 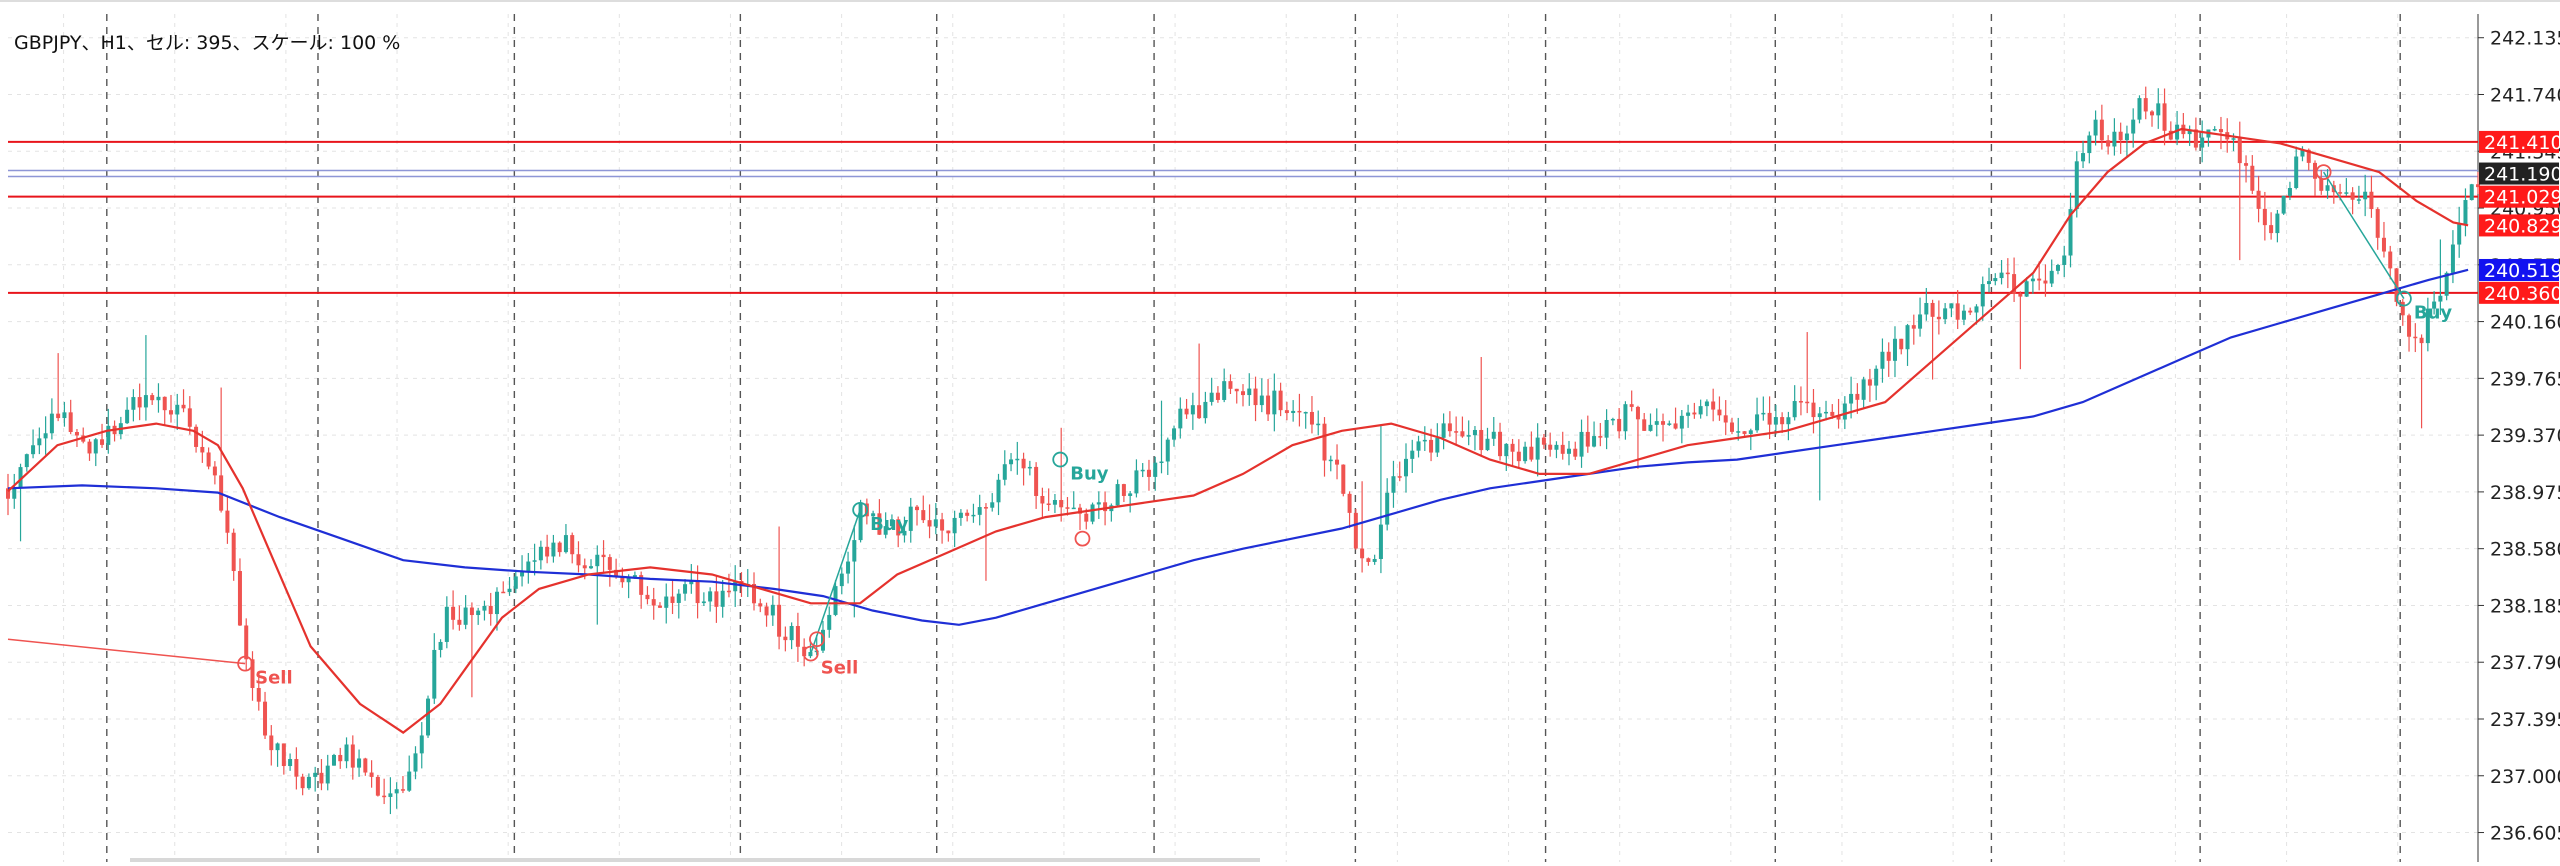 What do you see at coordinates (2525, 493) in the screenshot?
I see `y-tick-label: 238.975` at bounding box center [2525, 493].